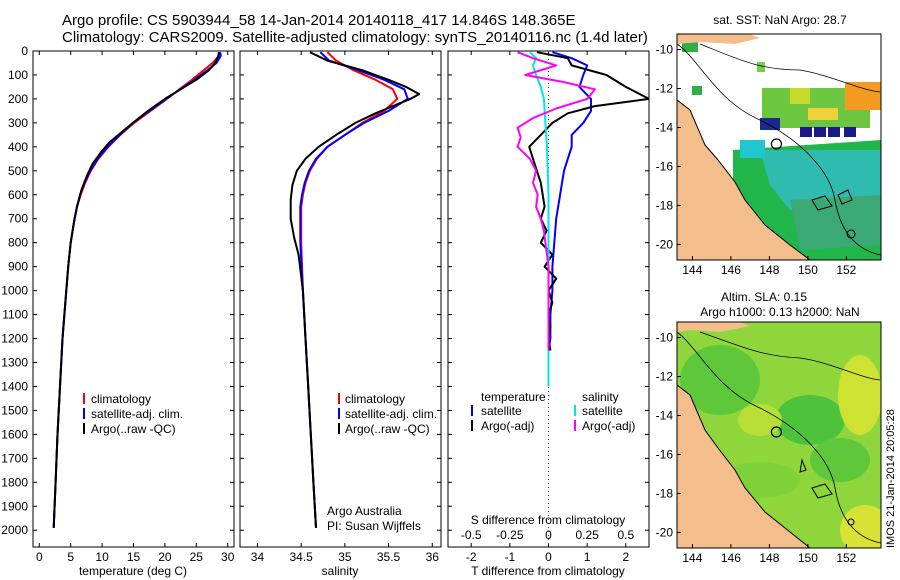 This screenshot has width=900, height=580. I want to click on sst-land-north, so click(718, 39).